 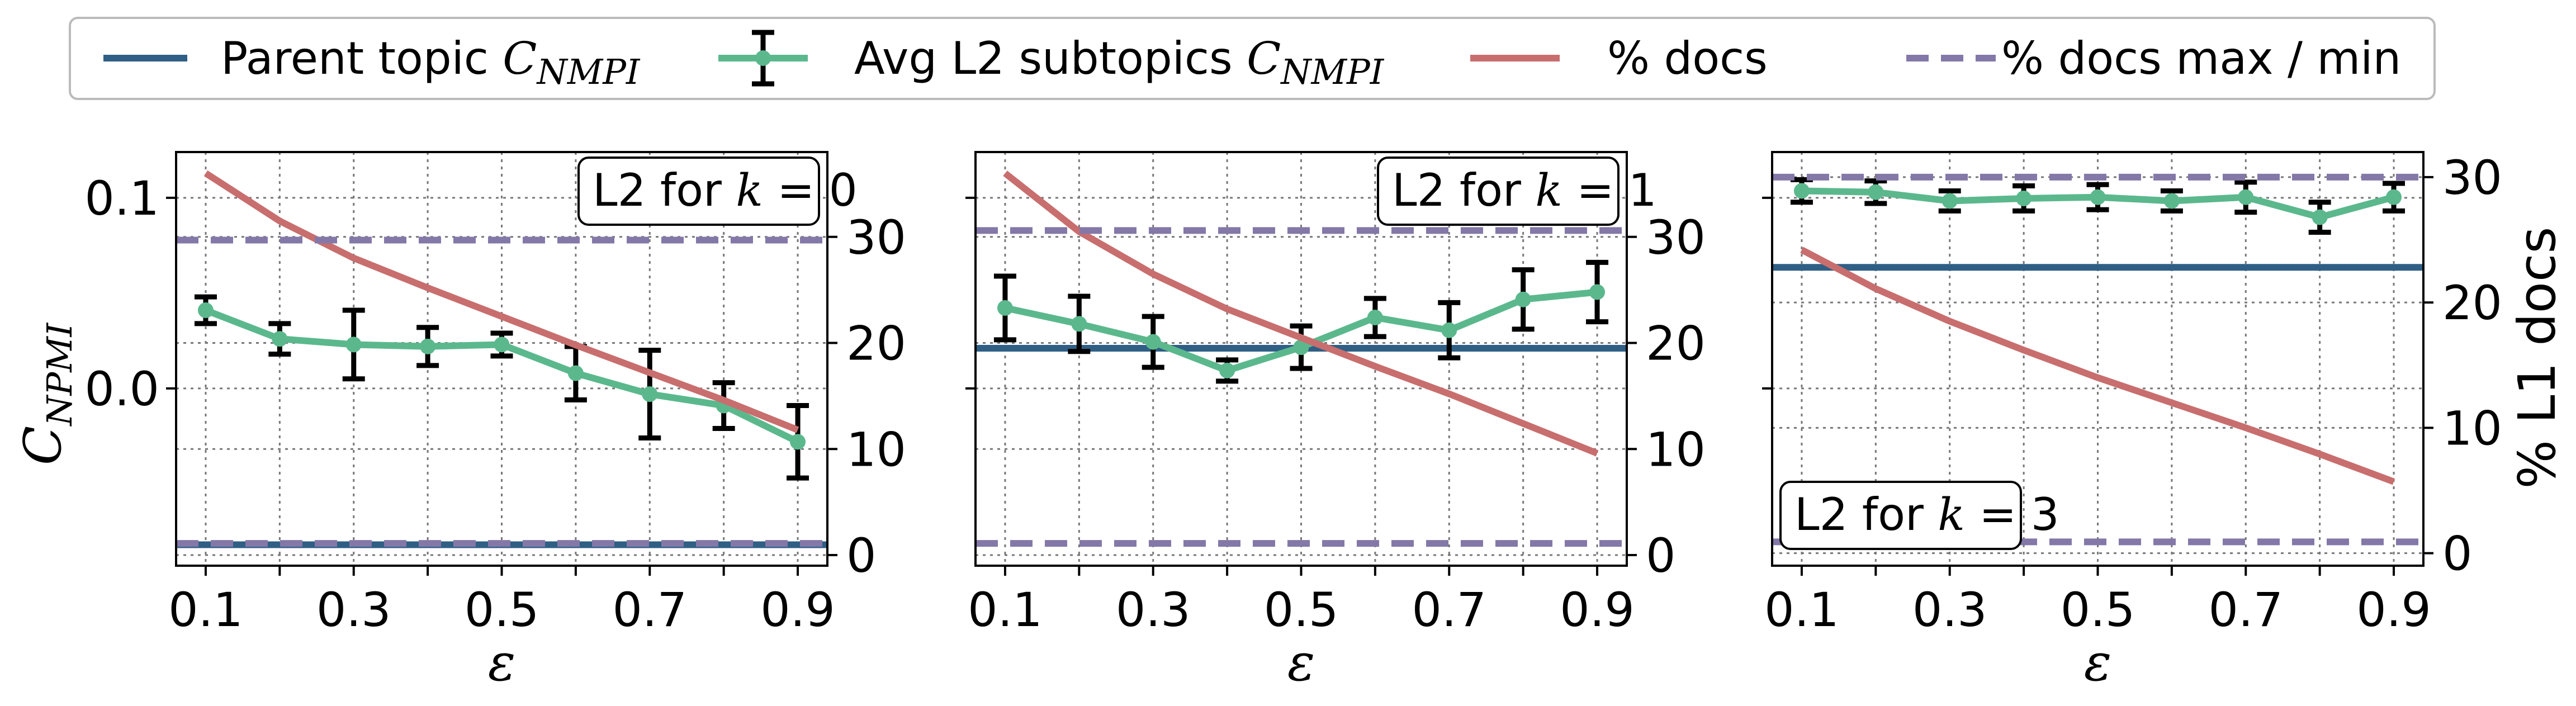 I want to click on panel-label: L2 for k = 0, so click(x=717, y=192).